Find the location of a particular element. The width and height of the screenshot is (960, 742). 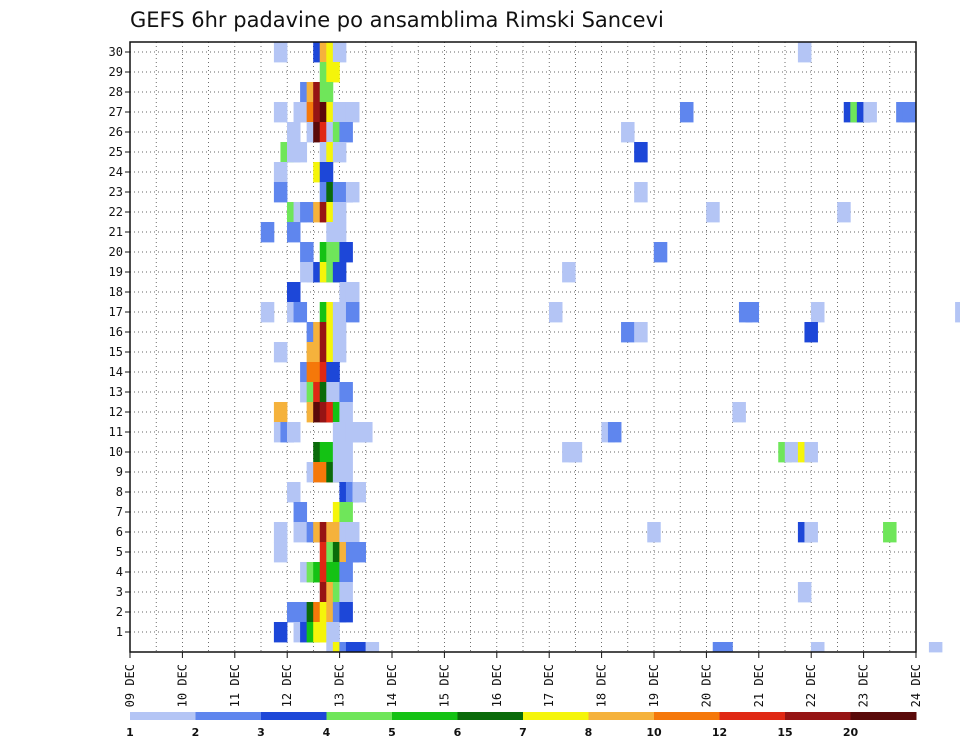

y-tick-label: 8 is located at coordinates (119, 492).